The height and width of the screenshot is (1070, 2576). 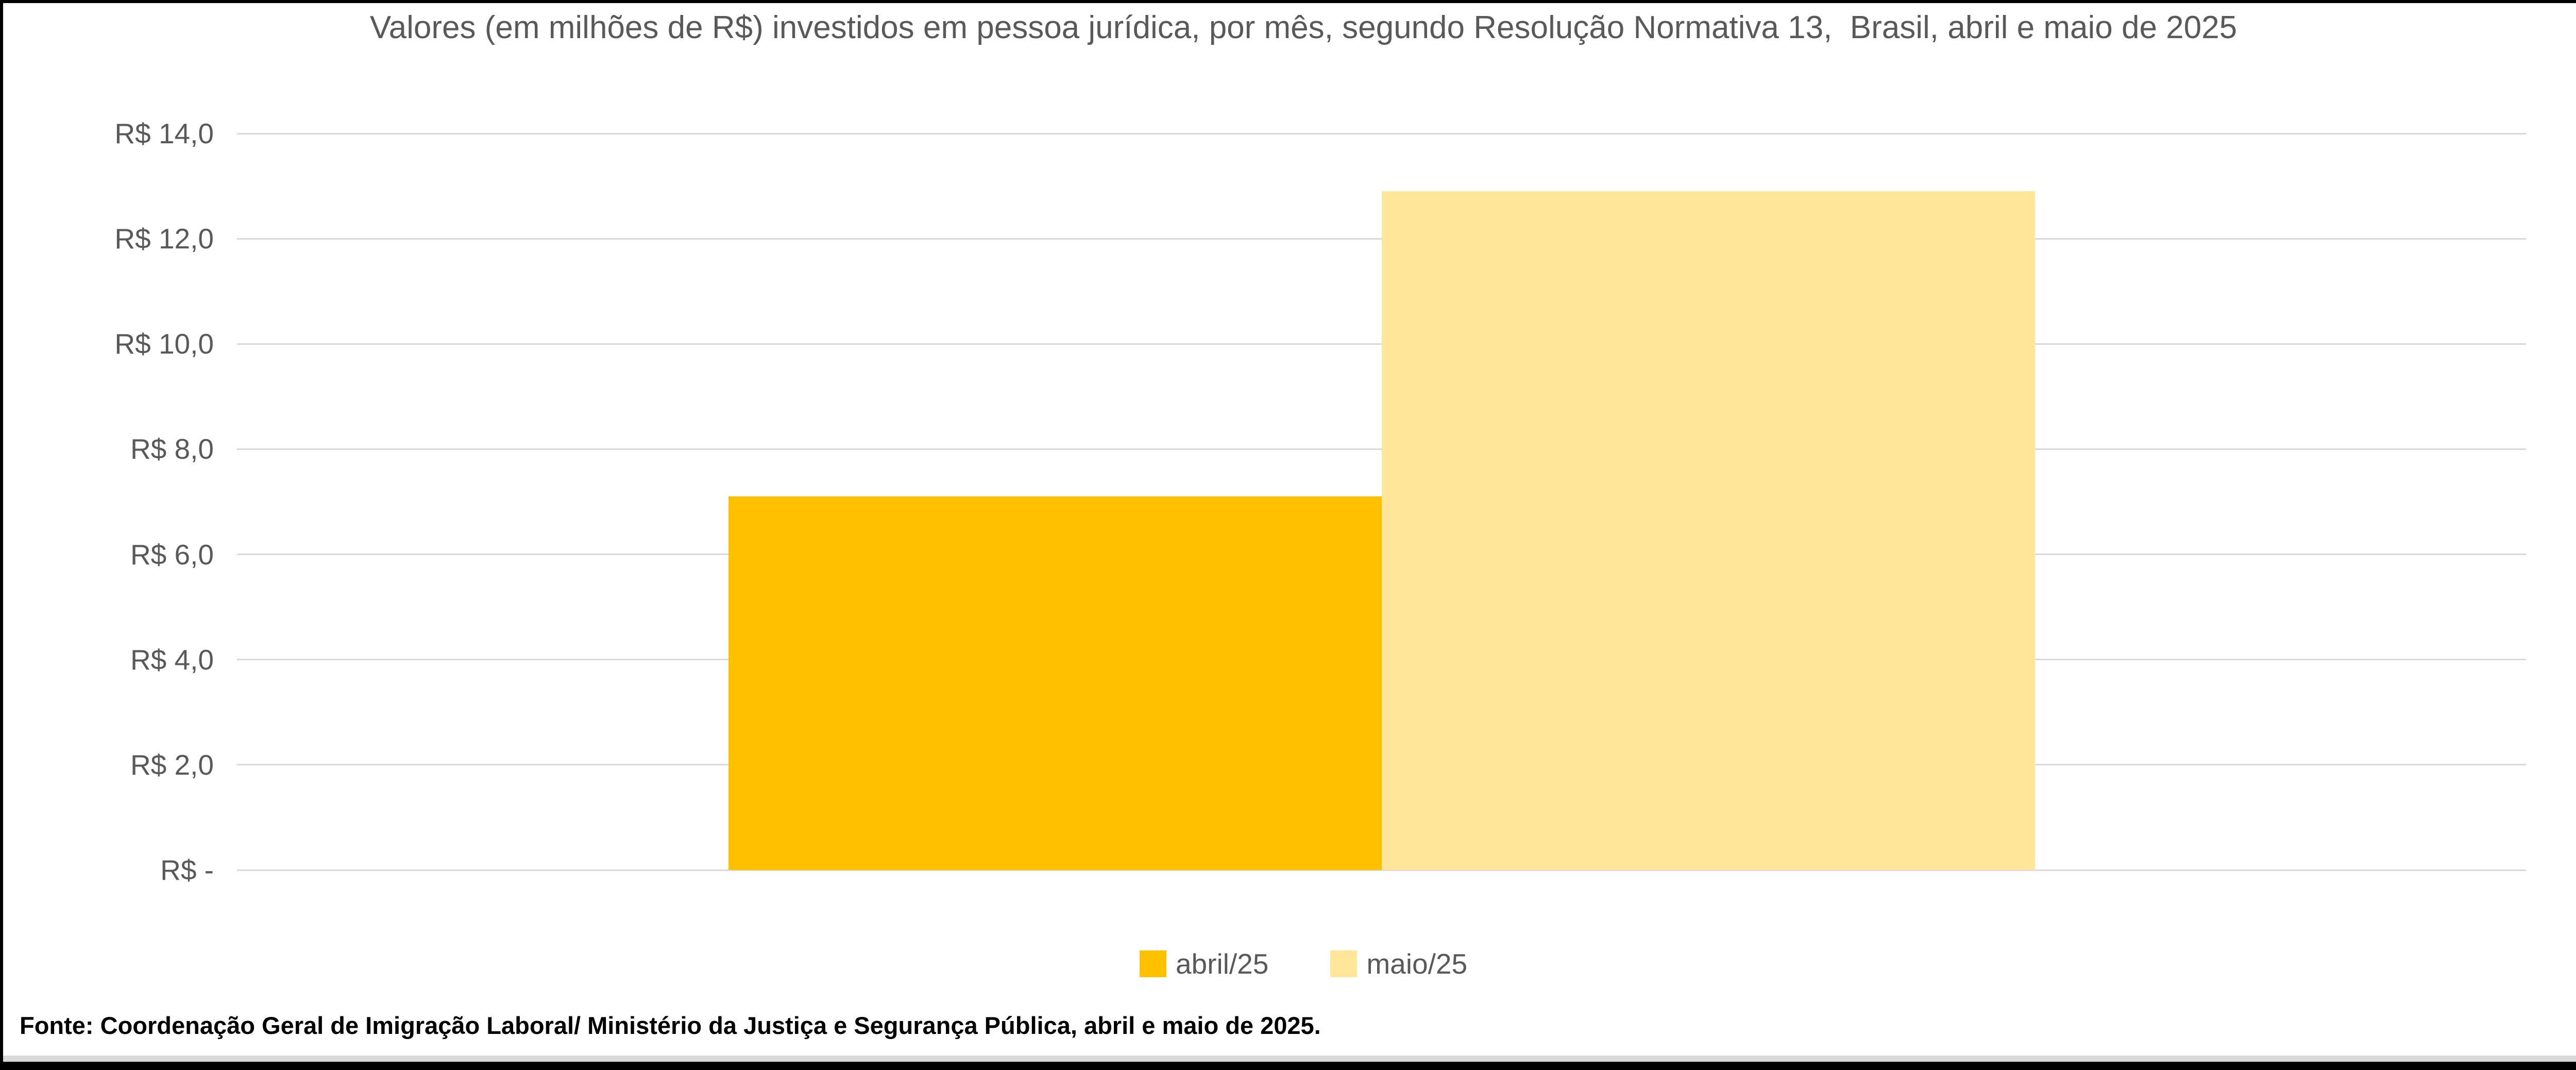 What do you see at coordinates (1417, 964) in the screenshot?
I see `legend-label: maio/25` at bounding box center [1417, 964].